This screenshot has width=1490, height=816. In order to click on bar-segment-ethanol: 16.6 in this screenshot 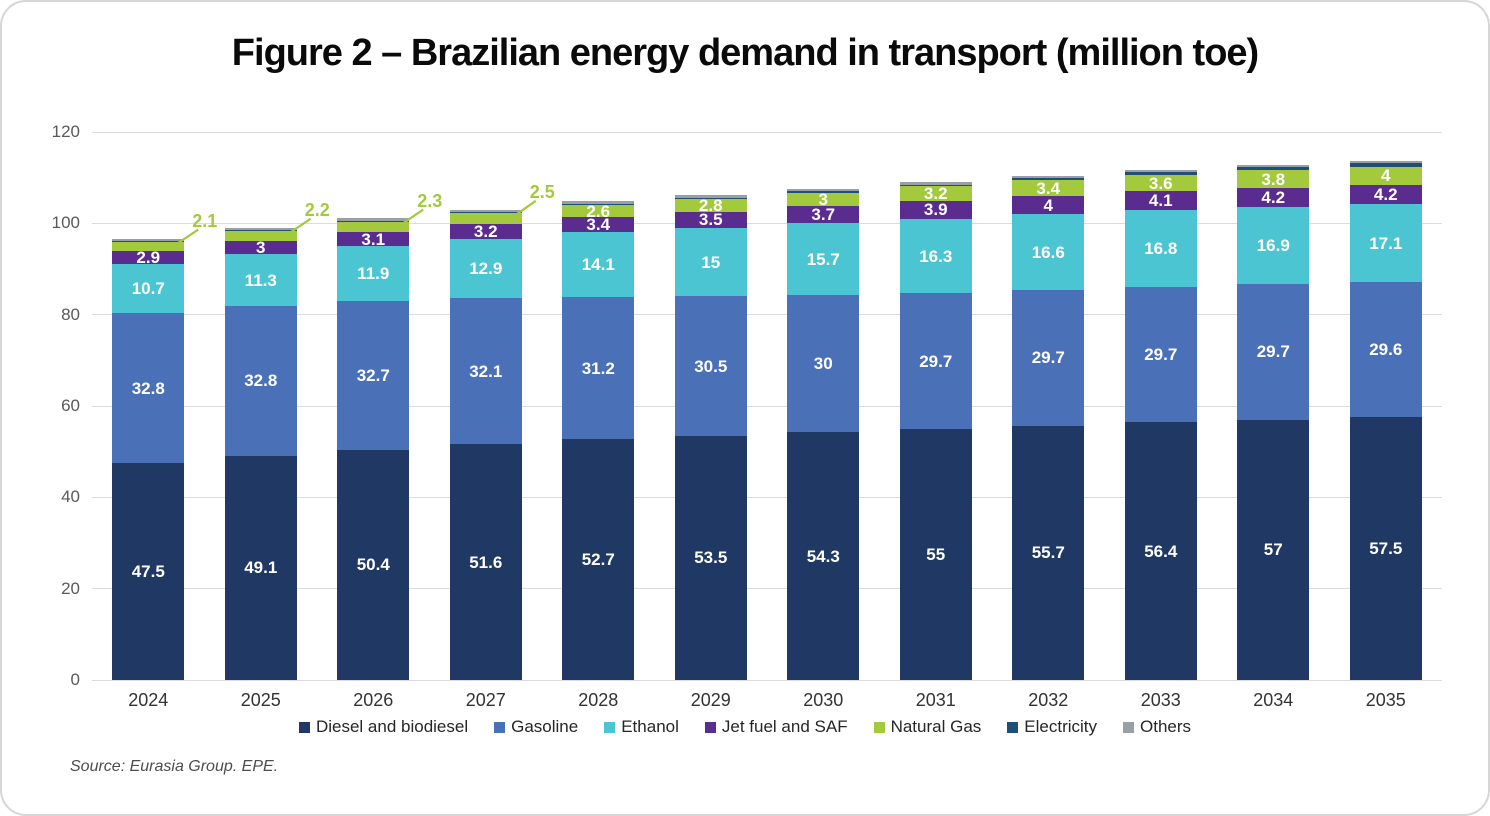, I will do `click(1048, 252)`.